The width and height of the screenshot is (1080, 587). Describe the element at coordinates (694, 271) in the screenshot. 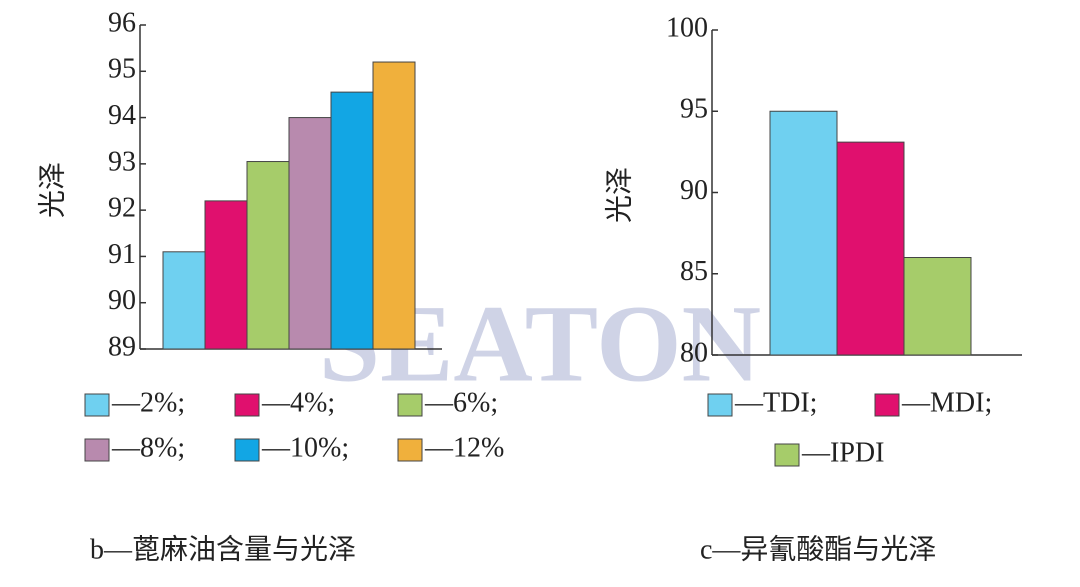

I see `y-tick-label: 85` at that location.